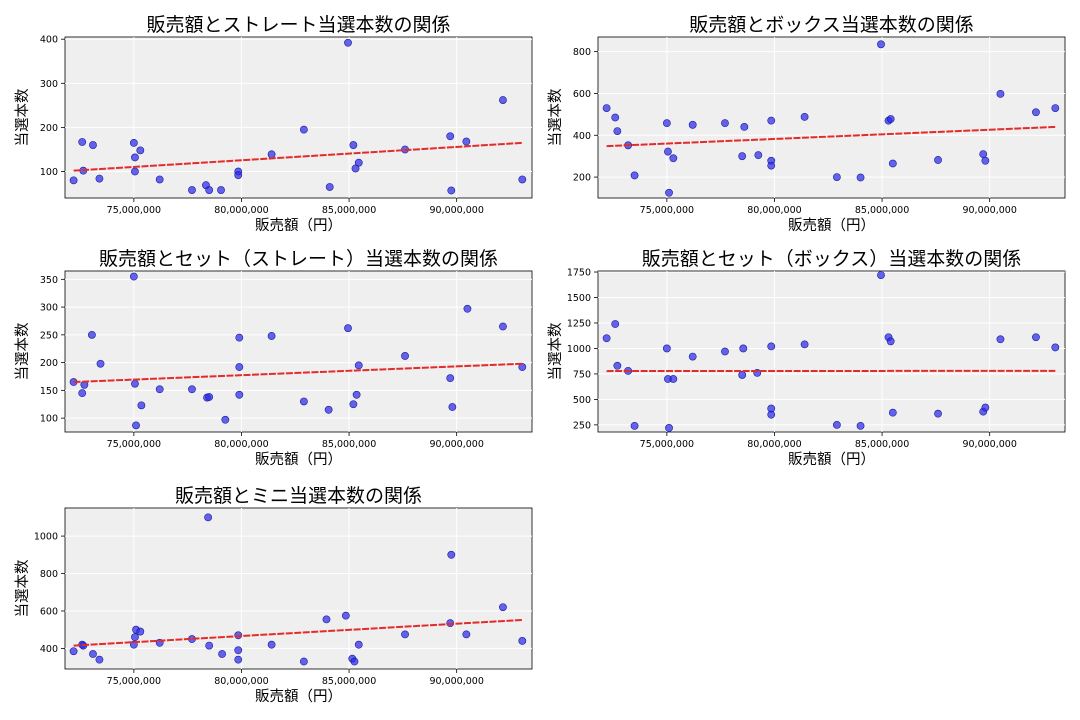 Image resolution: width=1080 pixels, height=720 pixels. What do you see at coordinates (49, 84) in the screenshot?
I see `y-tick-label: 300` at bounding box center [49, 84].